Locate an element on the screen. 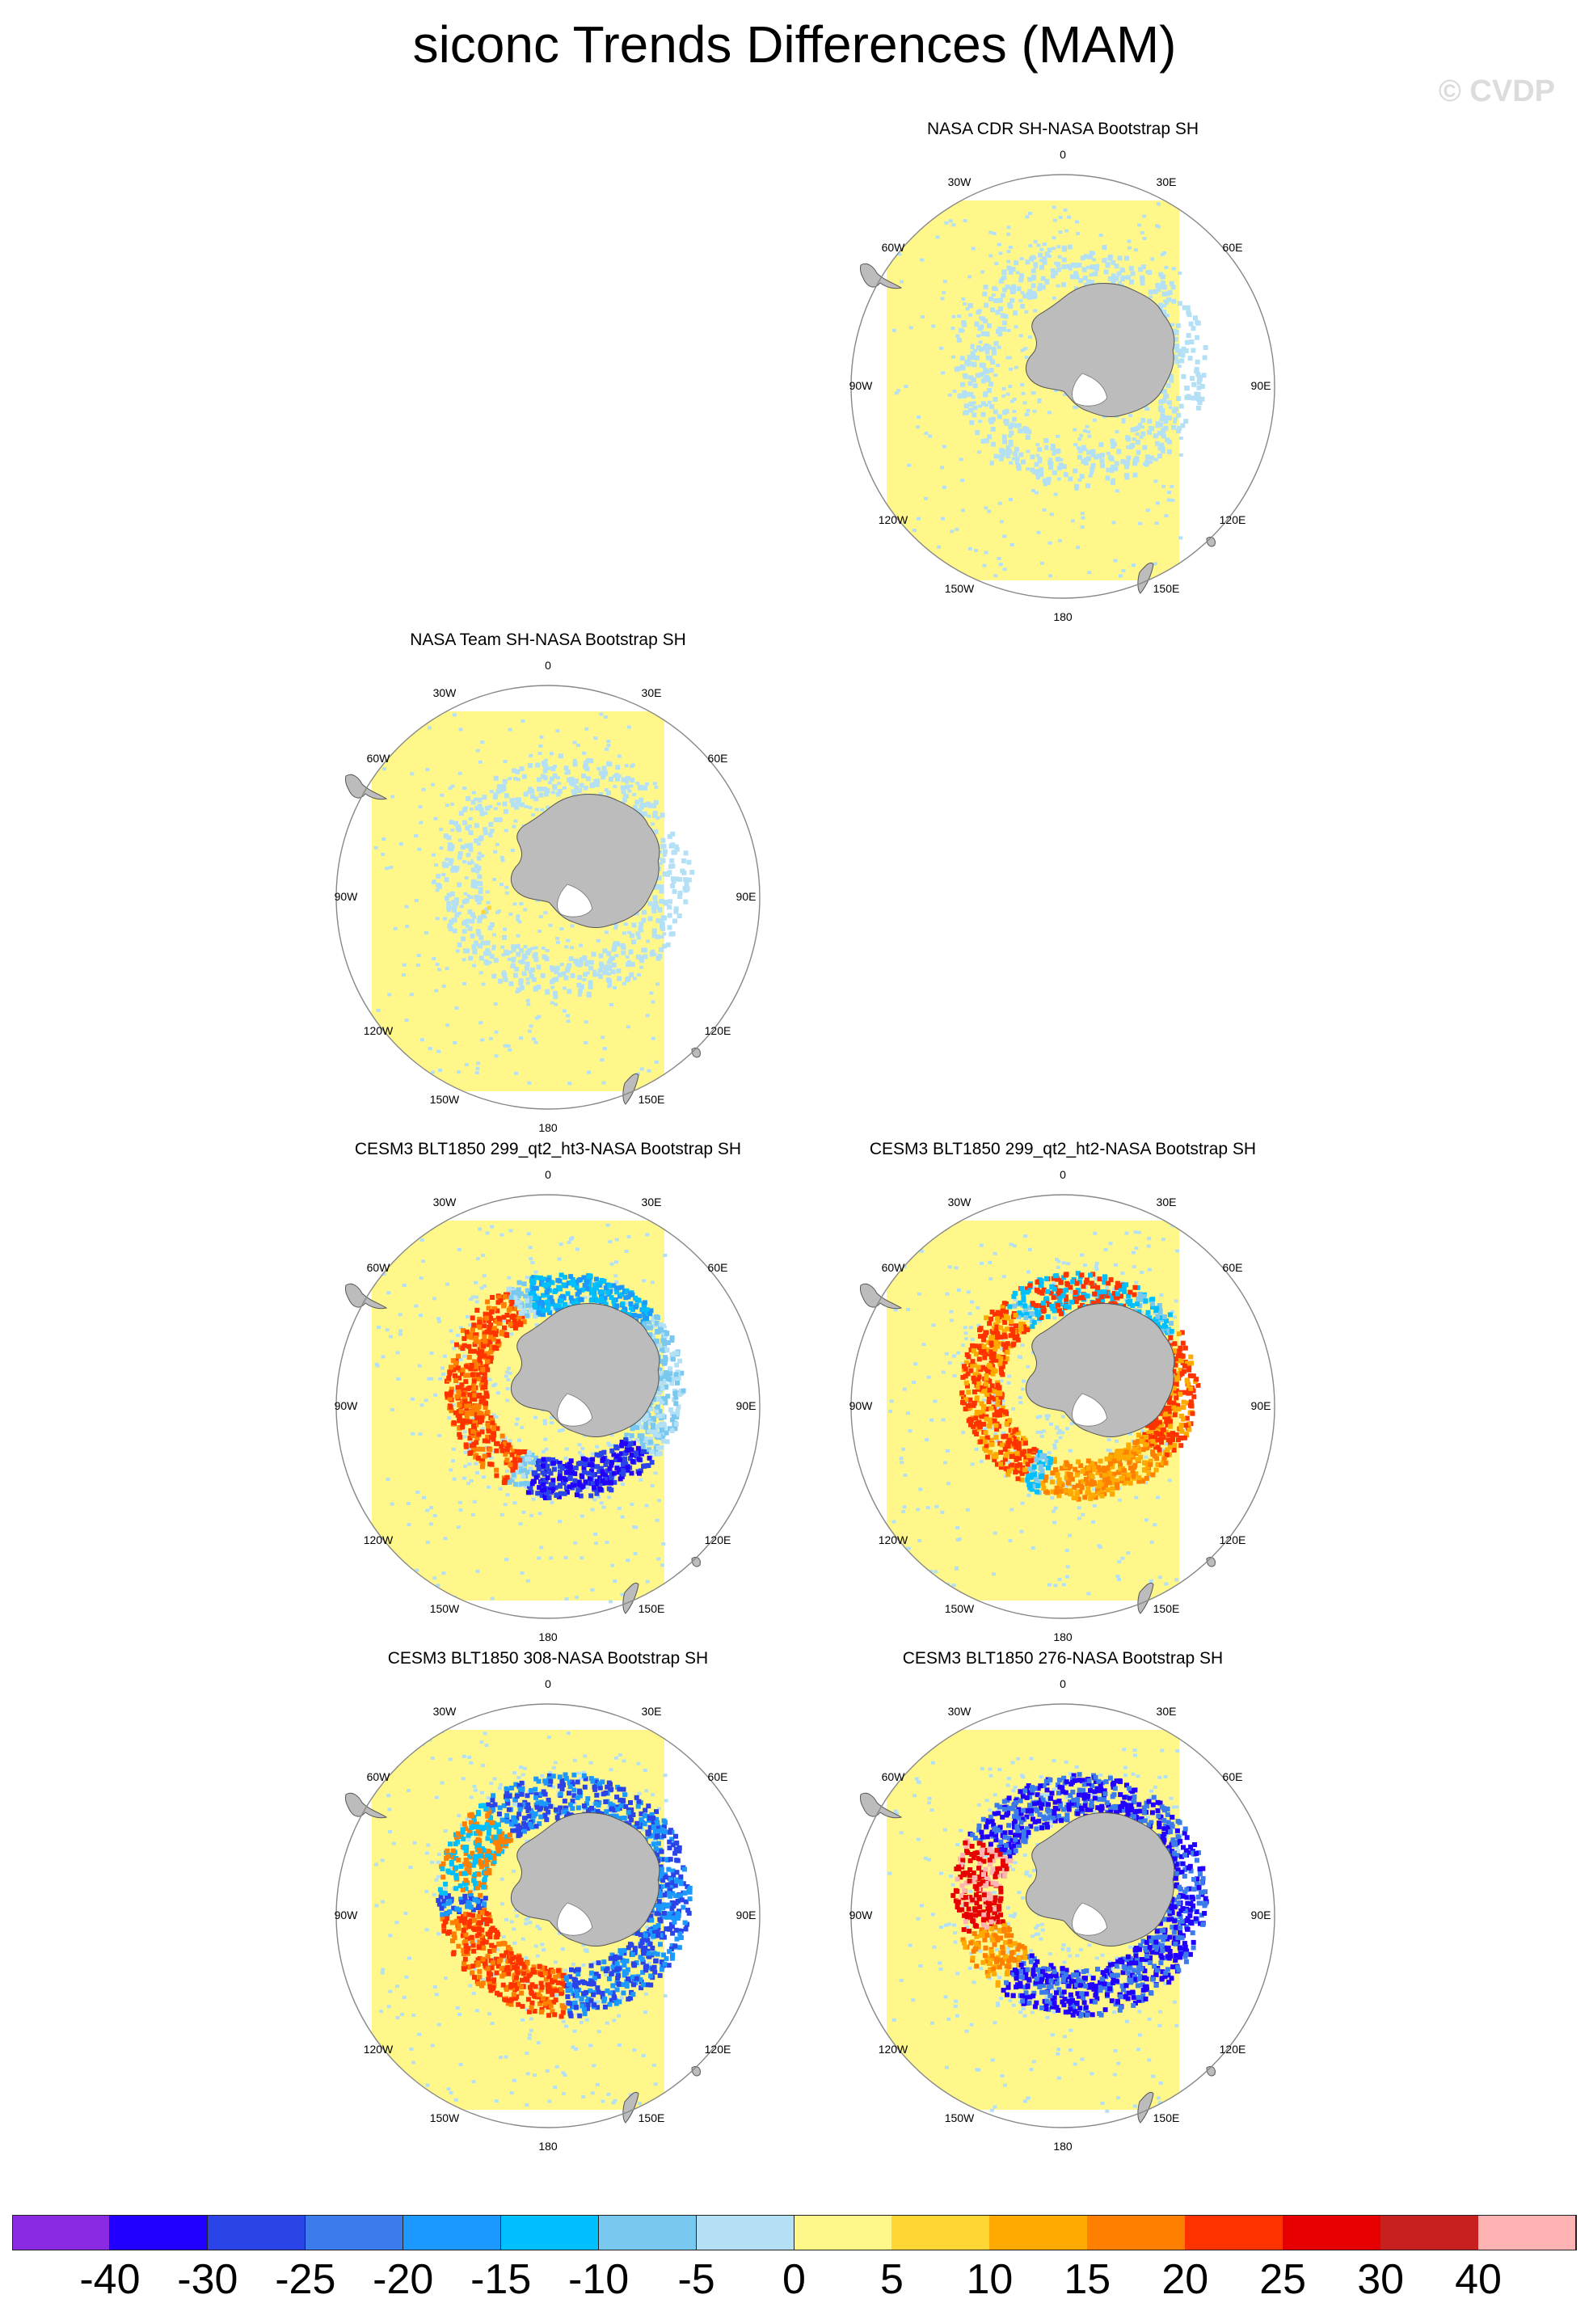 This screenshot has width=1589, height=2324. colorbar-tick-label: -40 is located at coordinates (110, 2279).